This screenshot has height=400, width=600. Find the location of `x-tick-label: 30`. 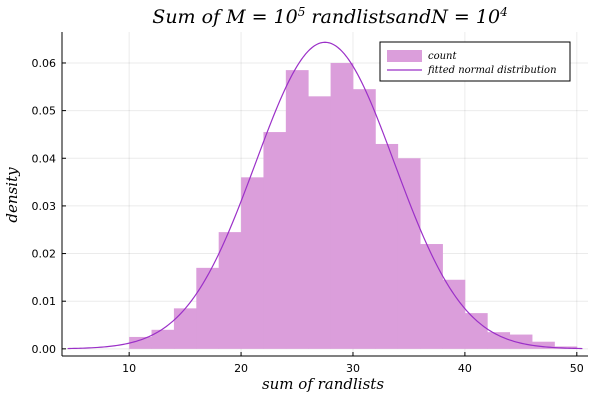

x-tick-label: 30 is located at coordinates (353, 368).